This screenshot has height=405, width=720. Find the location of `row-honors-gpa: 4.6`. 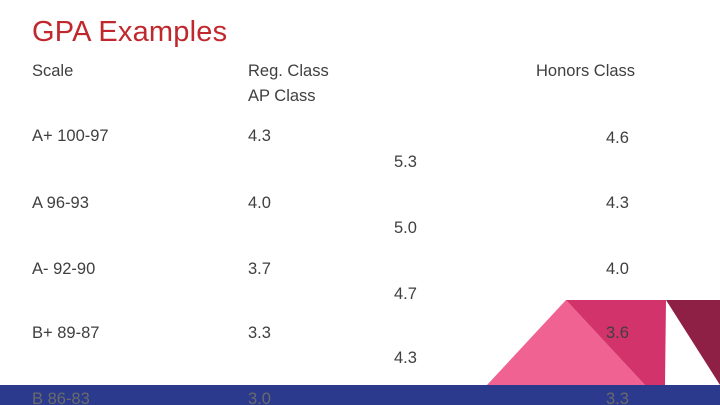

row-honors-gpa: 4.6 is located at coordinates (617, 138).